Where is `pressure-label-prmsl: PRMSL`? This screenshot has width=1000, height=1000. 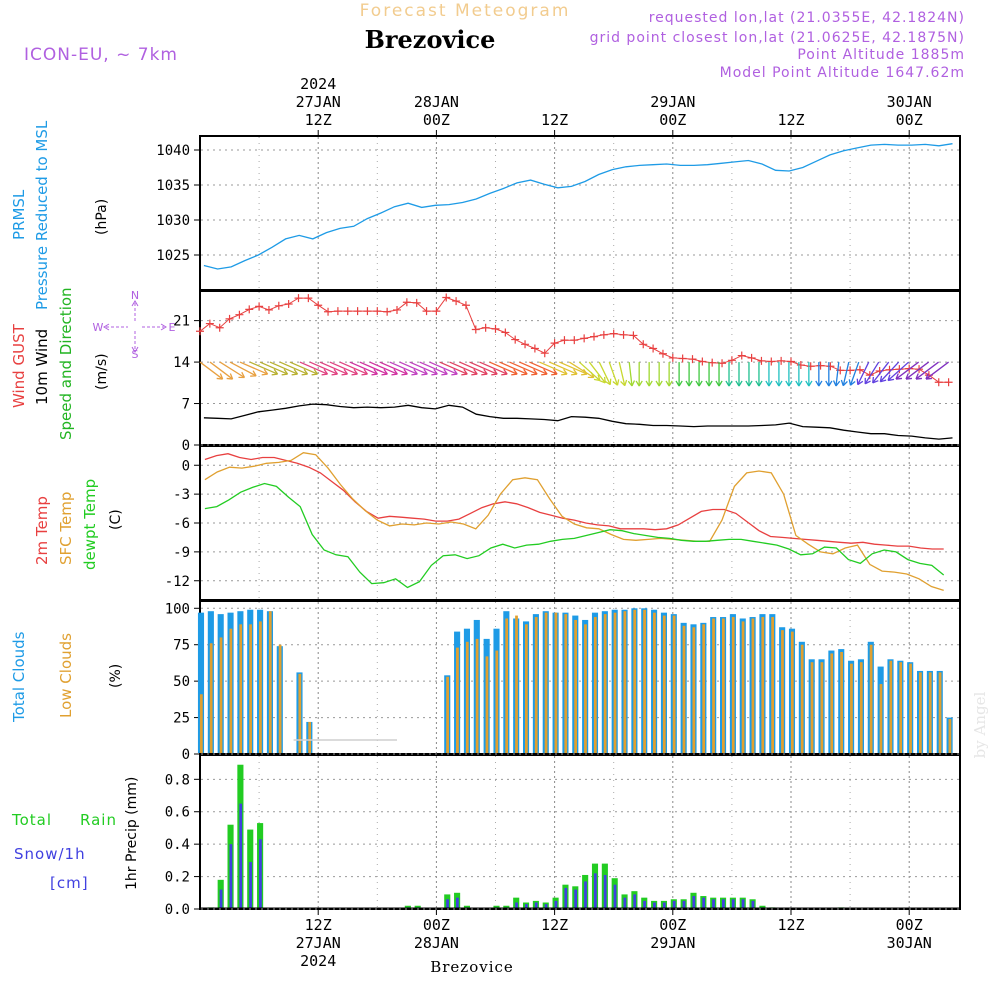
pressure-label-prmsl: PRMSL is located at coordinates (19, 214).